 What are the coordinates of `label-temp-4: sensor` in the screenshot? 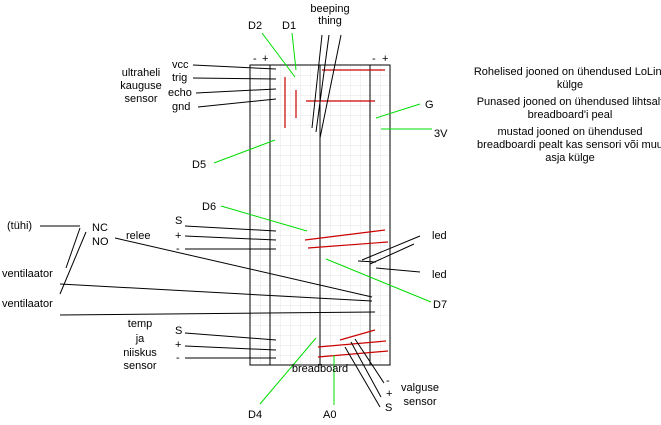 It's located at (139, 366).